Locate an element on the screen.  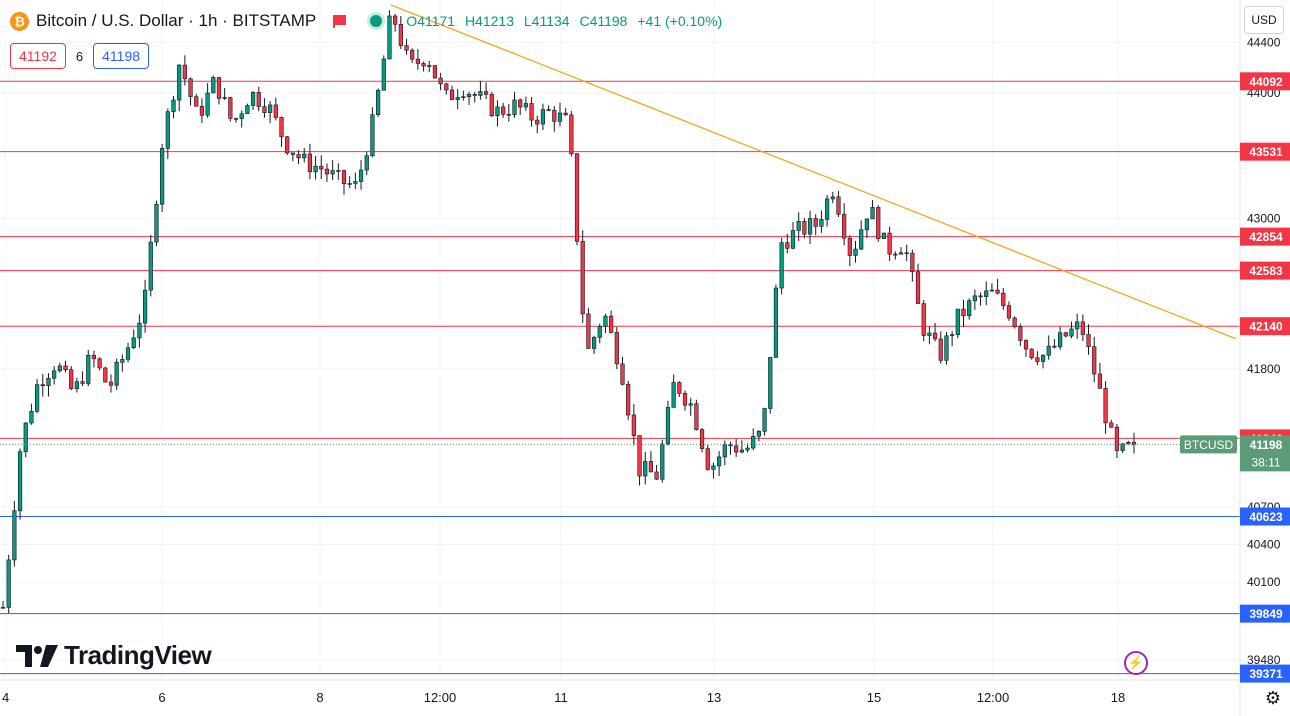
symbol-title: Bitcoin / U.S. Dollar · 1h · BITSTAMP is located at coordinates (176, 20).